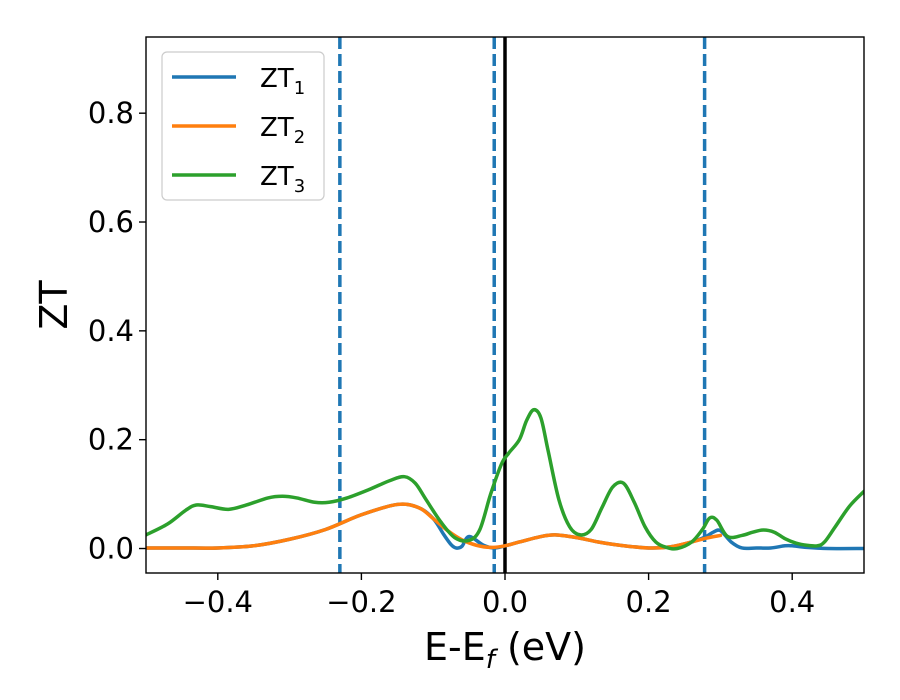 The width and height of the screenshot is (900, 700). I want to click on x-tick-label: −0.4, so click(218, 602).